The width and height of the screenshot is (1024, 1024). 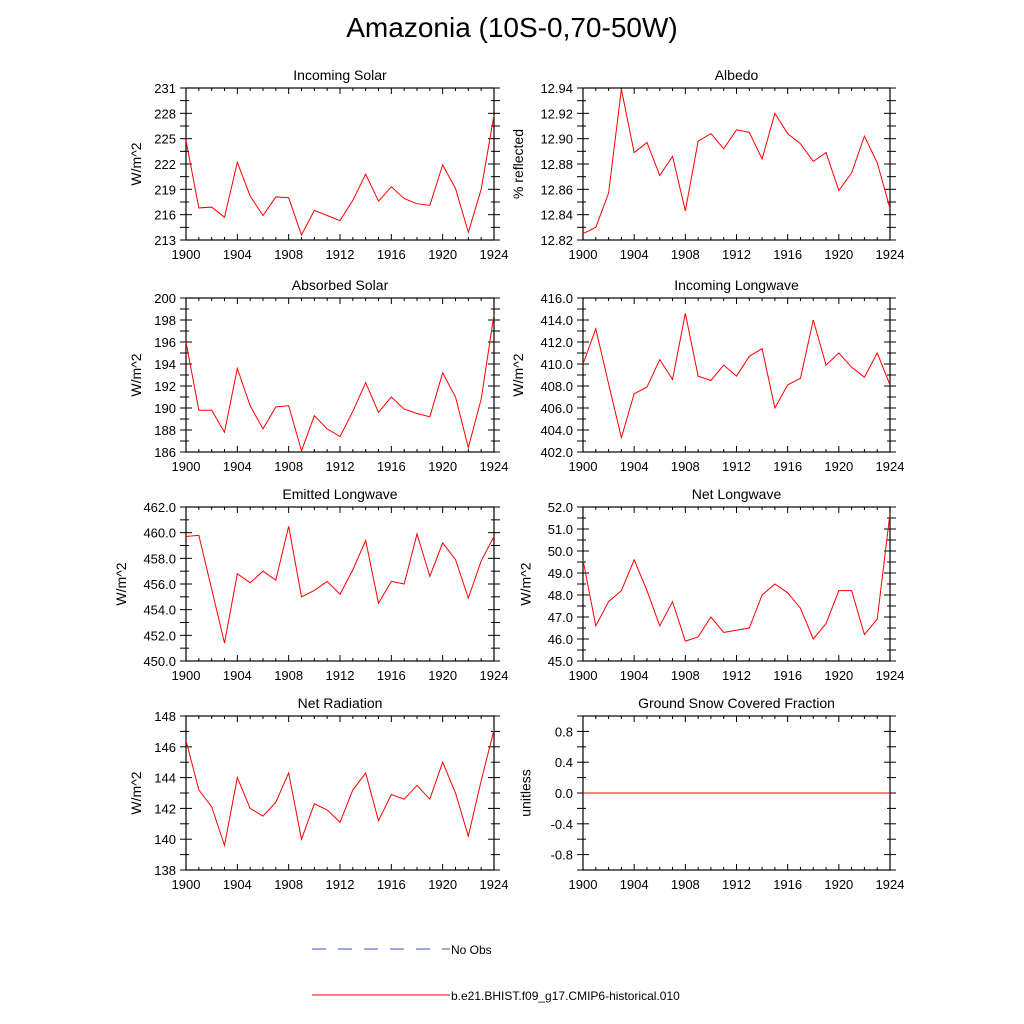 I want to click on y-tick-label: 454.0, so click(x=159, y=610).